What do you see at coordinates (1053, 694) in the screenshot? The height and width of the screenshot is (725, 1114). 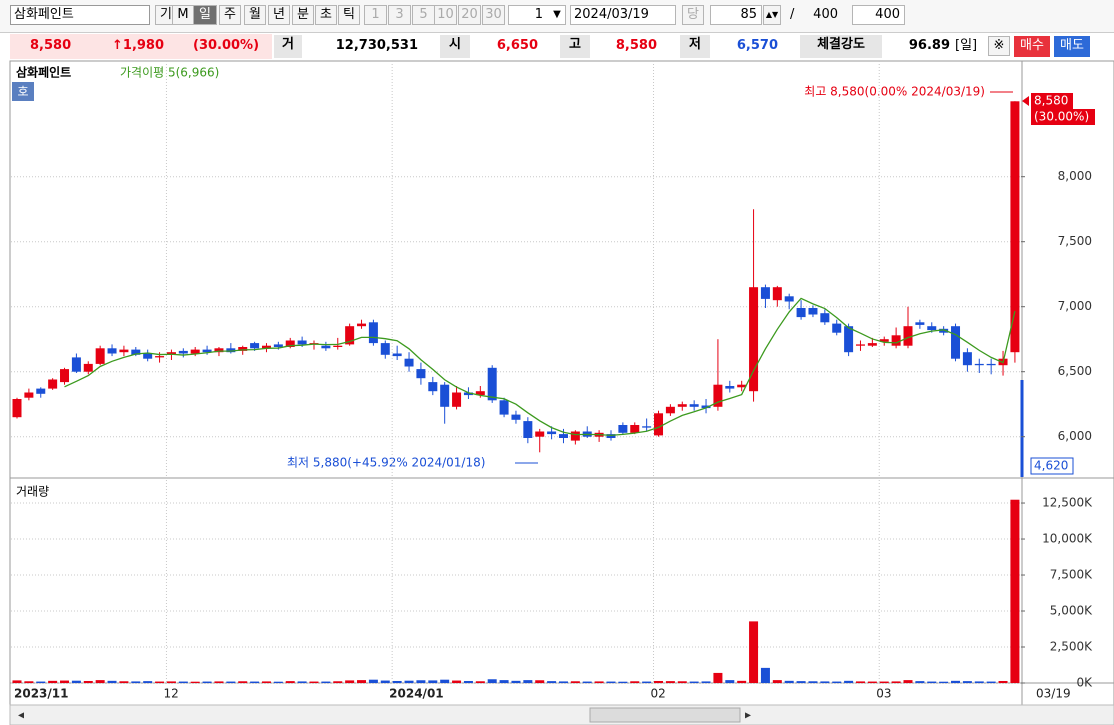 I see `x-tick-label: 03/19` at bounding box center [1053, 694].